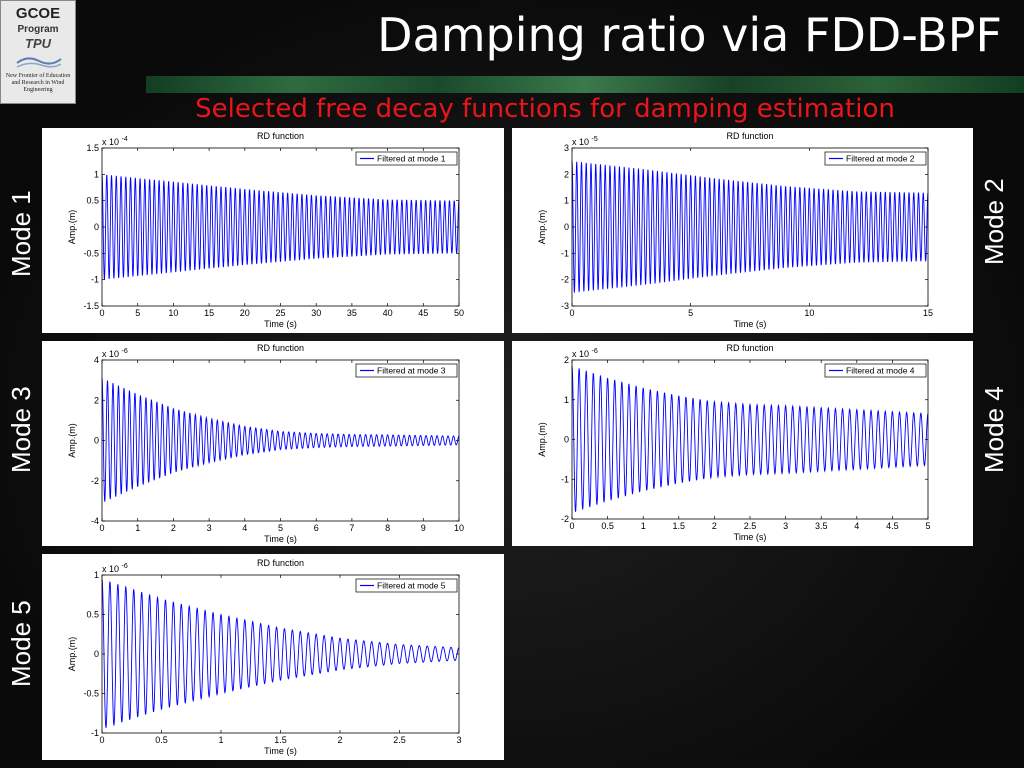 This screenshot has width=1024, height=768. I want to click on legend: Filtered at mode 2, so click(875, 158).